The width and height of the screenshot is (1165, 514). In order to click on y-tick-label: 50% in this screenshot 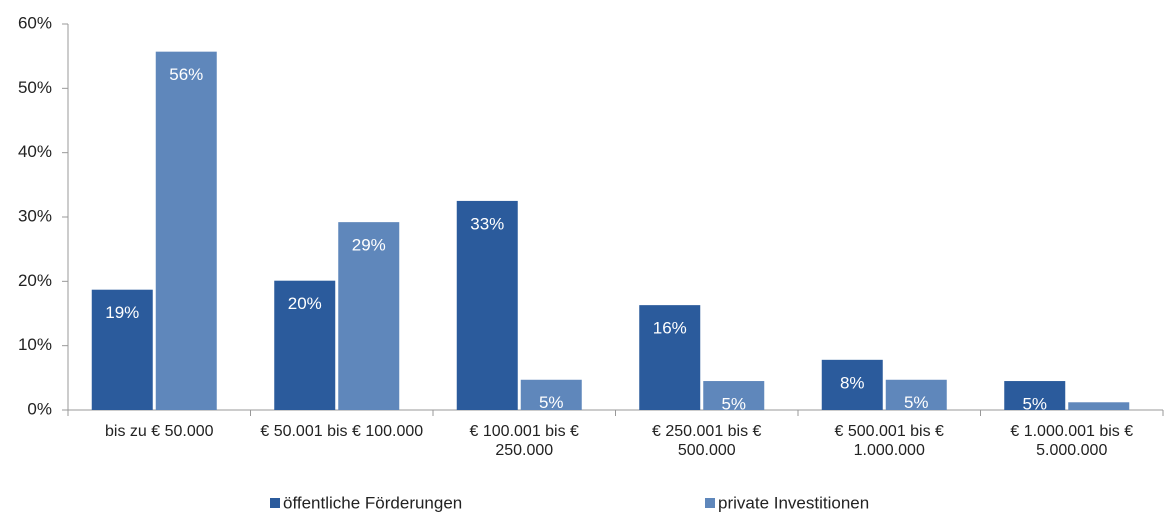, I will do `click(35, 87)`.